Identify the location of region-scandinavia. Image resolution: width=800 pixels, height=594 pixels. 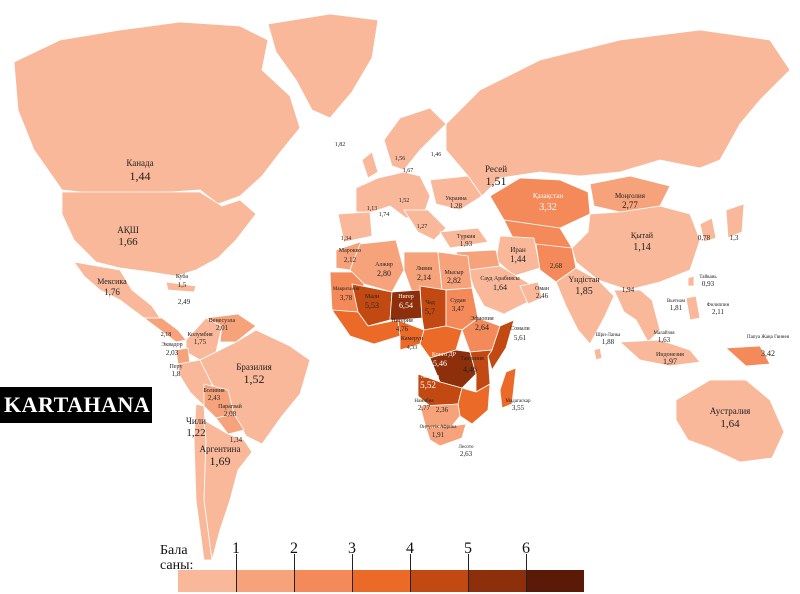
(415, 139).